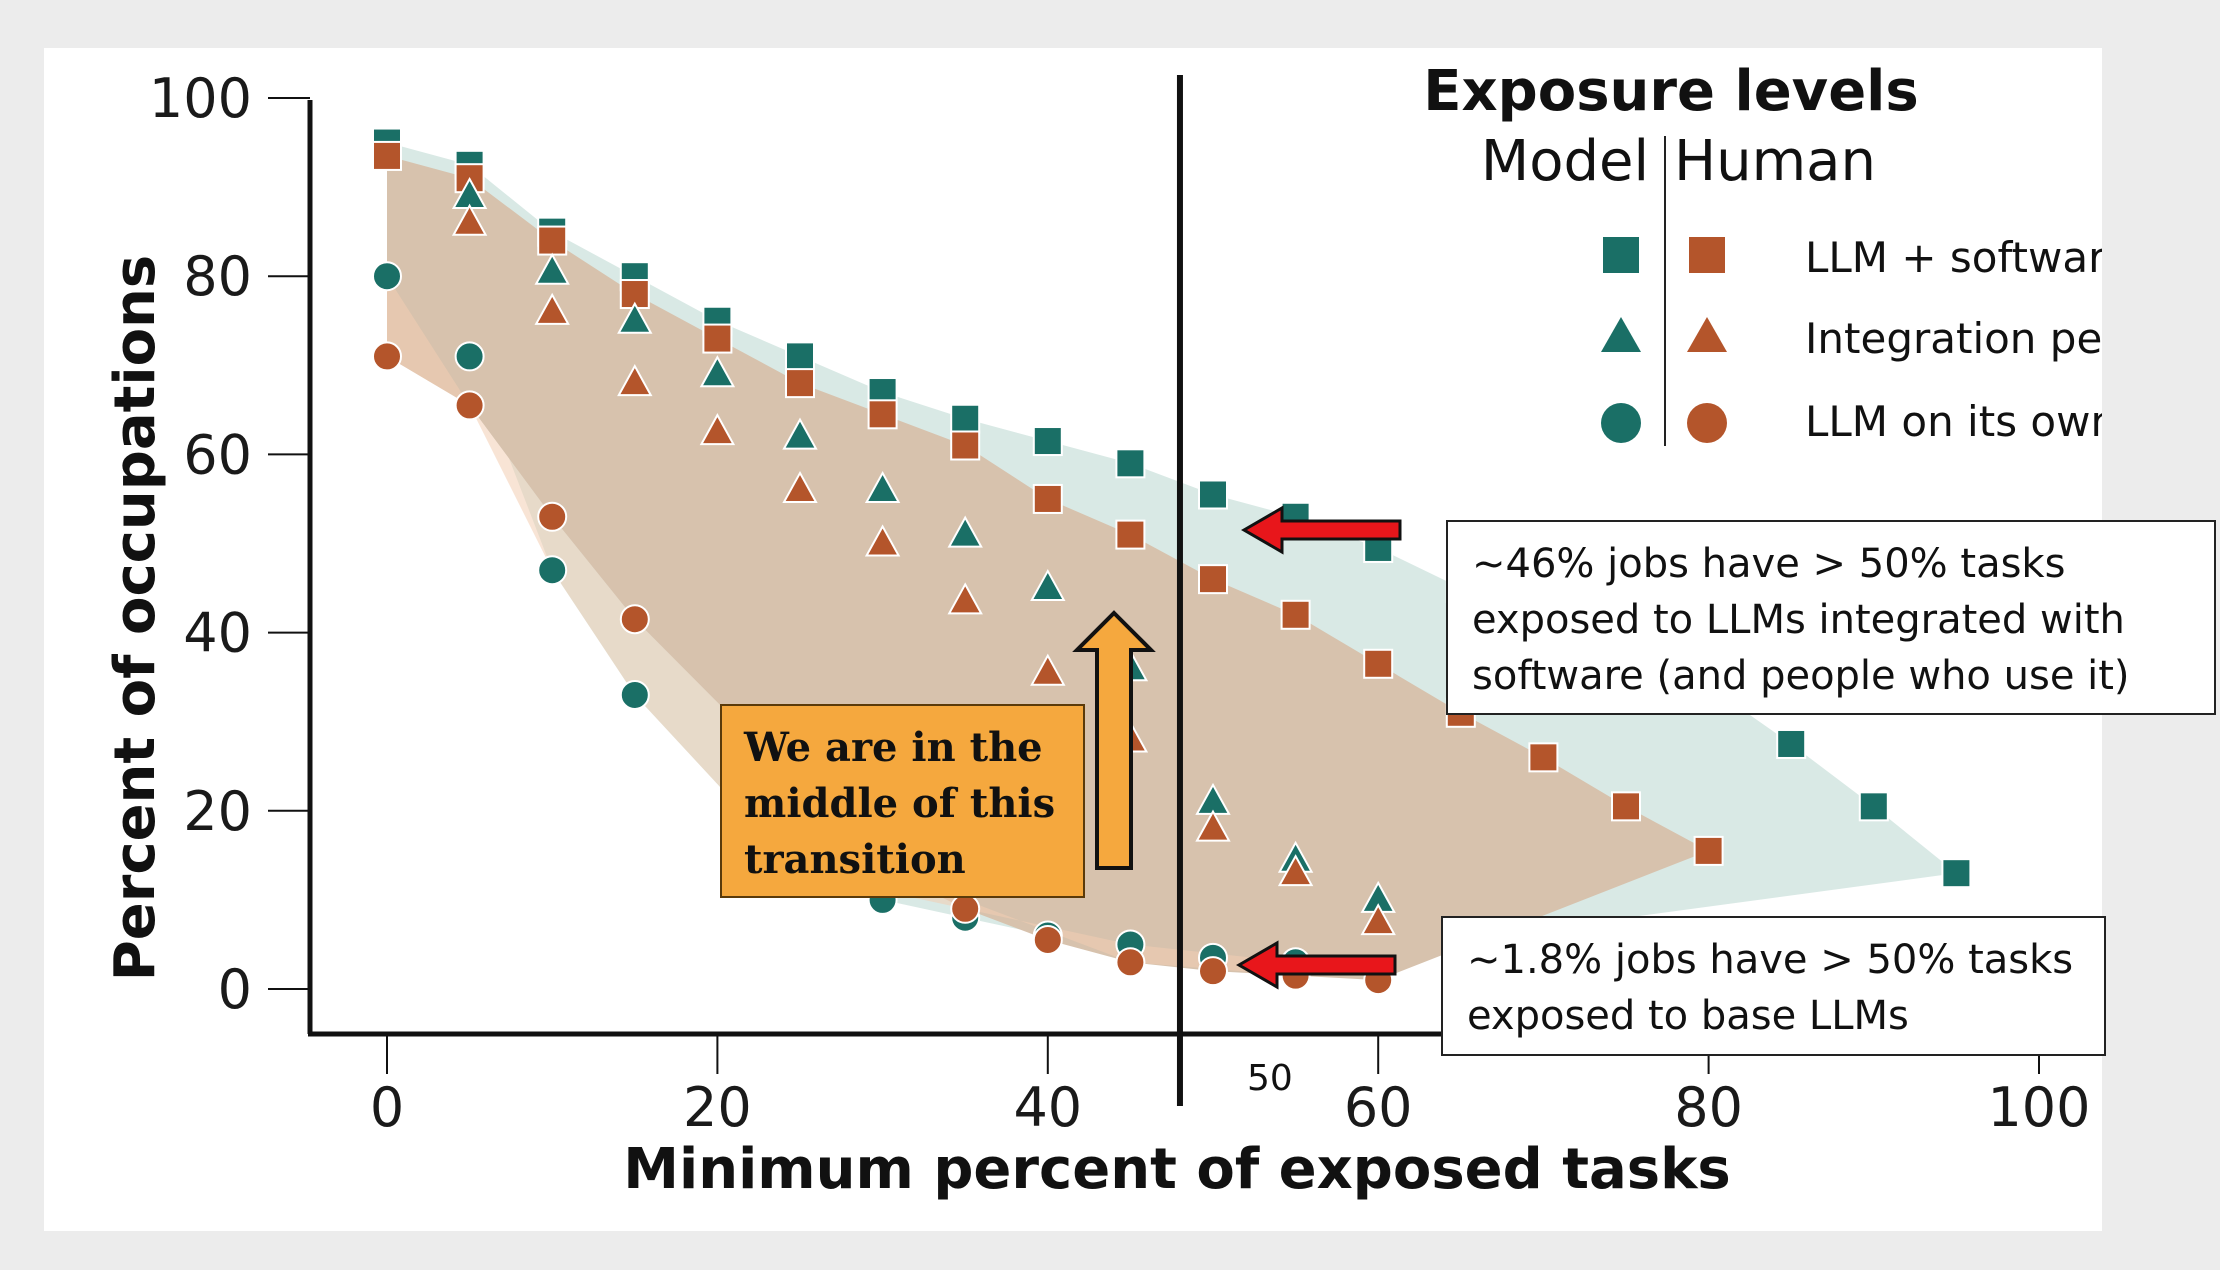  What do you see at coordinates (235, 989) in the screenshot?
I see `y-tick-label: 0` at bounding box center [235, 989].